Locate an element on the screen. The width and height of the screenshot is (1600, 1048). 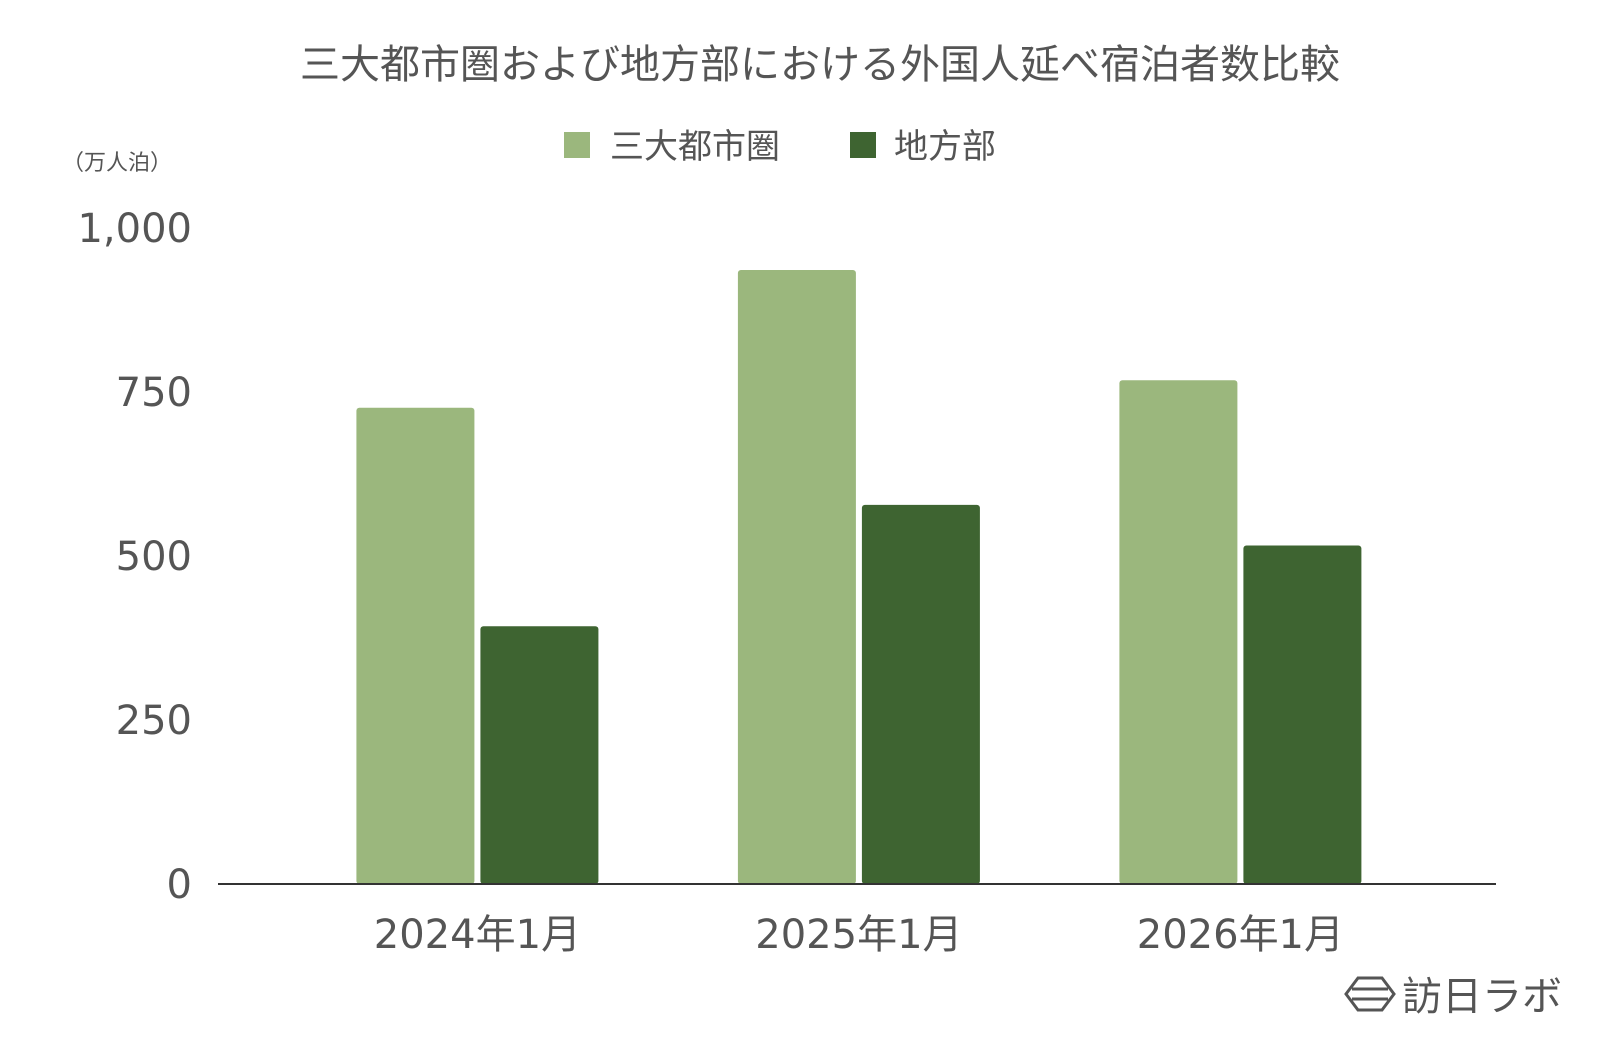
y-tick-label: 750 is located at coordinates (154, 393).